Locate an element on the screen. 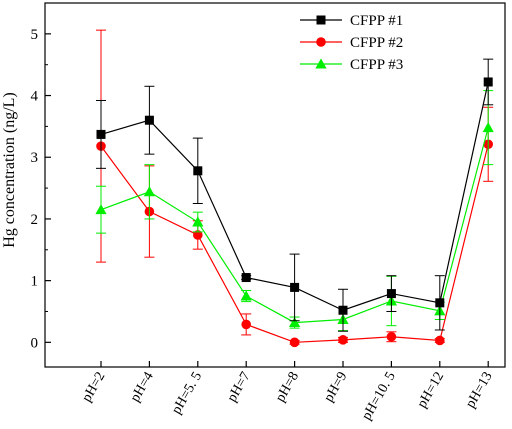 Image resolution: width=512 pixels, height=429 pixels. y-tick-label: 3 is located at coordinates (35, 158).